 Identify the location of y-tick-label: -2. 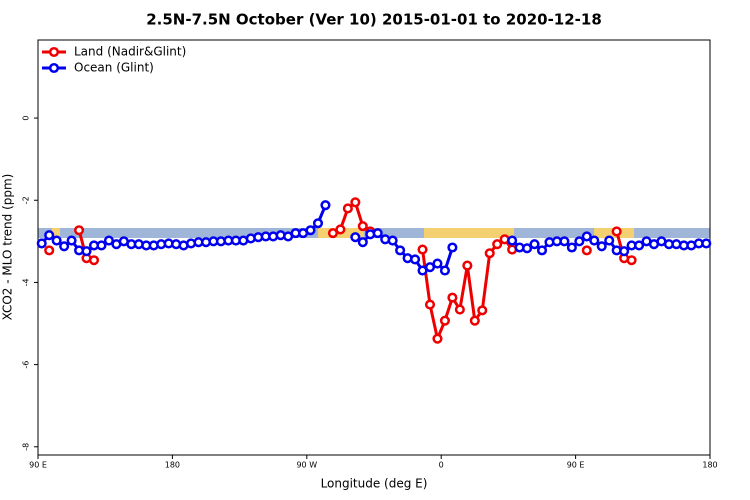
(26, 200).